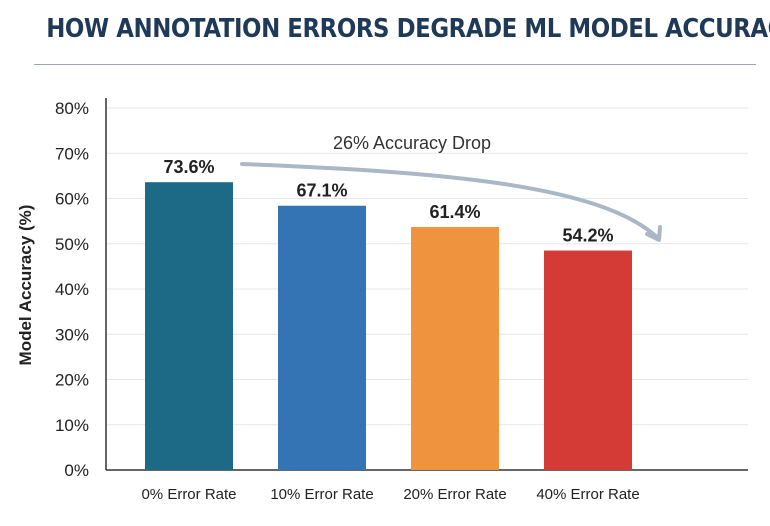 The image size is (770, 526). Describe the element at coordinates (454, 494) in the screenshot. I see `x-category-label: 20% Error Rate` at that location.